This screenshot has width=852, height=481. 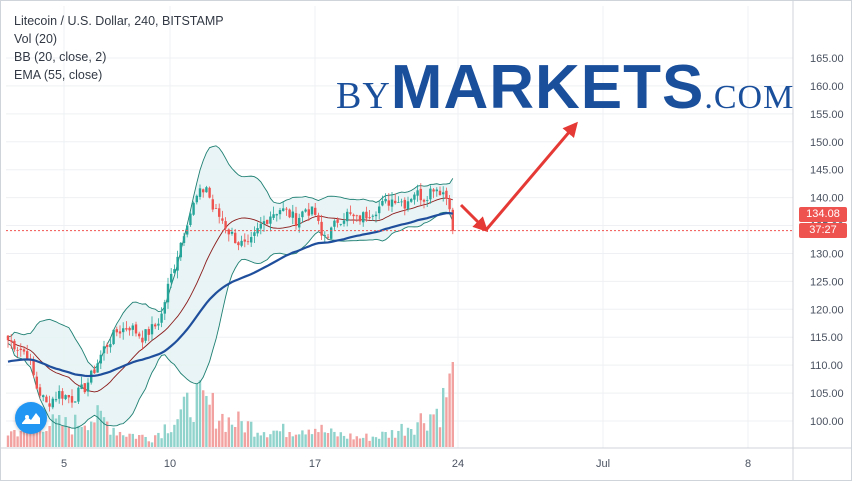 What do you see at coordinates (64, 464) in the screenshot?
I see `x-tick-label: 5` at bounding box center [64, 464].